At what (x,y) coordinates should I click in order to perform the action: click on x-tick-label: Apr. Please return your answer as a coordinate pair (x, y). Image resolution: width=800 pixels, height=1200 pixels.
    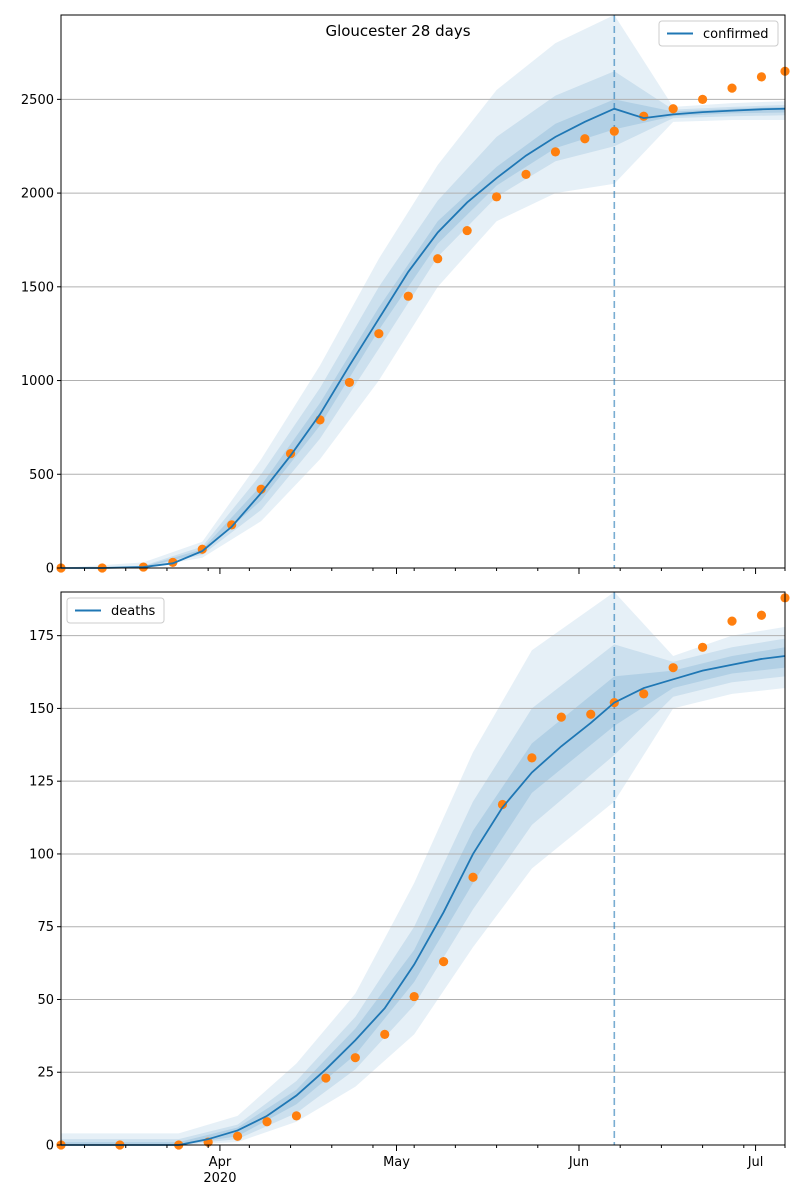
    Looking at the image, I should click on (220, 1162).